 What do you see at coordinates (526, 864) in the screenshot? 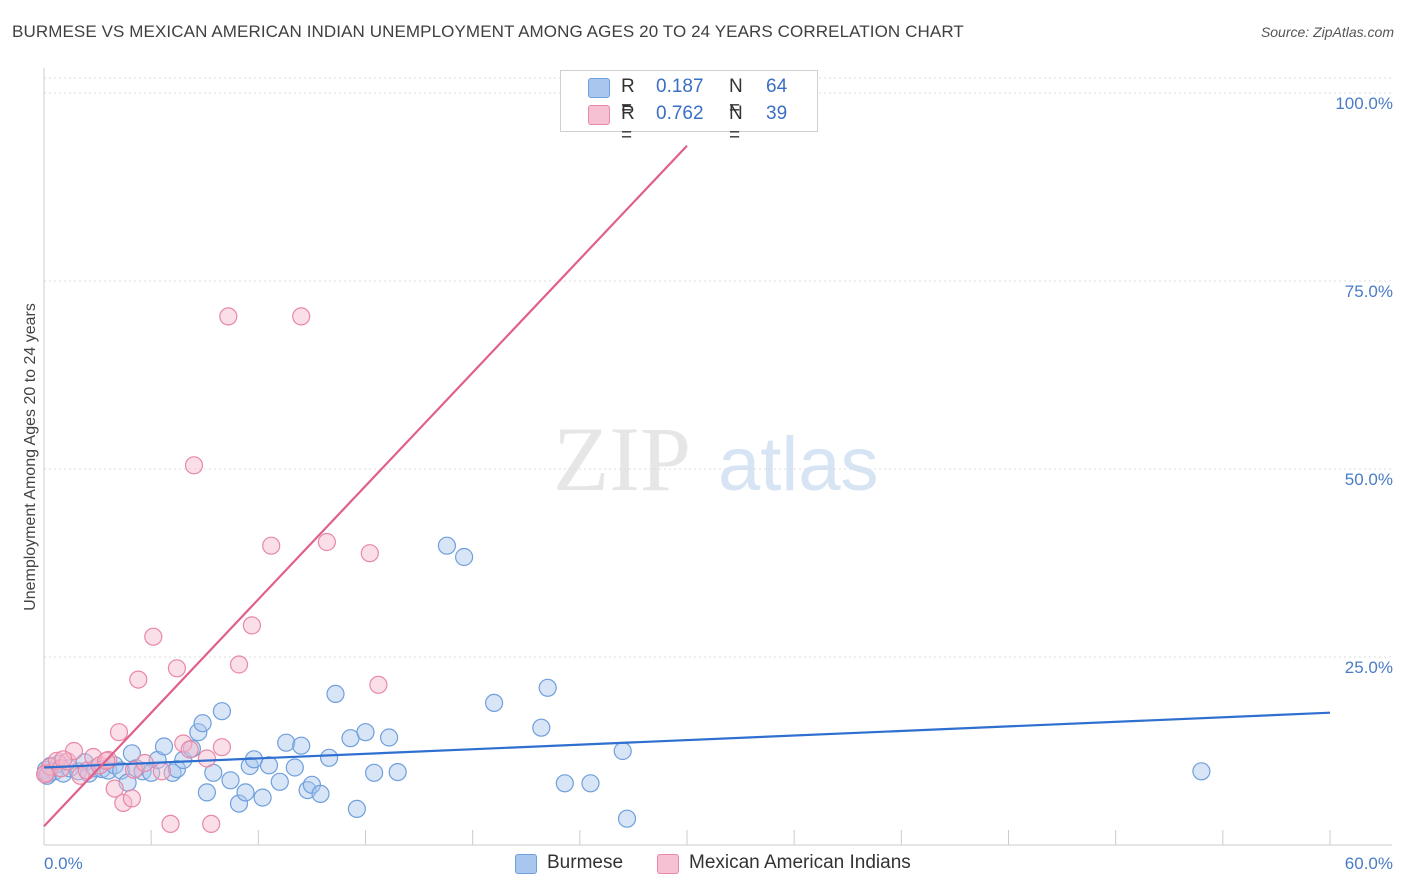
I see `burmese-legend-swatch` at bounding box center [526, 864].